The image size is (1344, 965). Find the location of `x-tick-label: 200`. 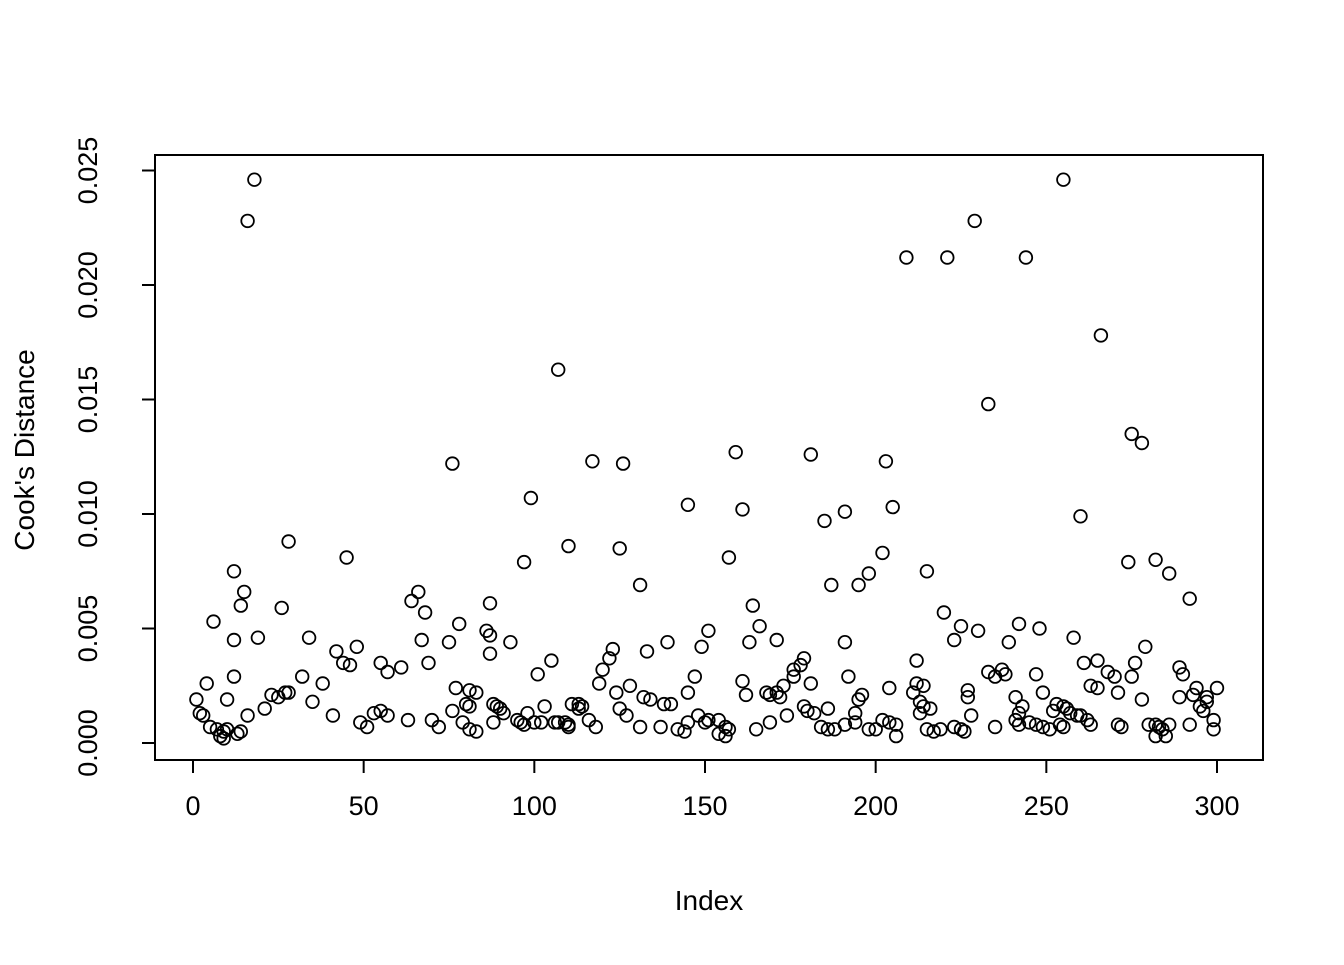

x-tick-label: 200 is located at coordinates (875, 806).